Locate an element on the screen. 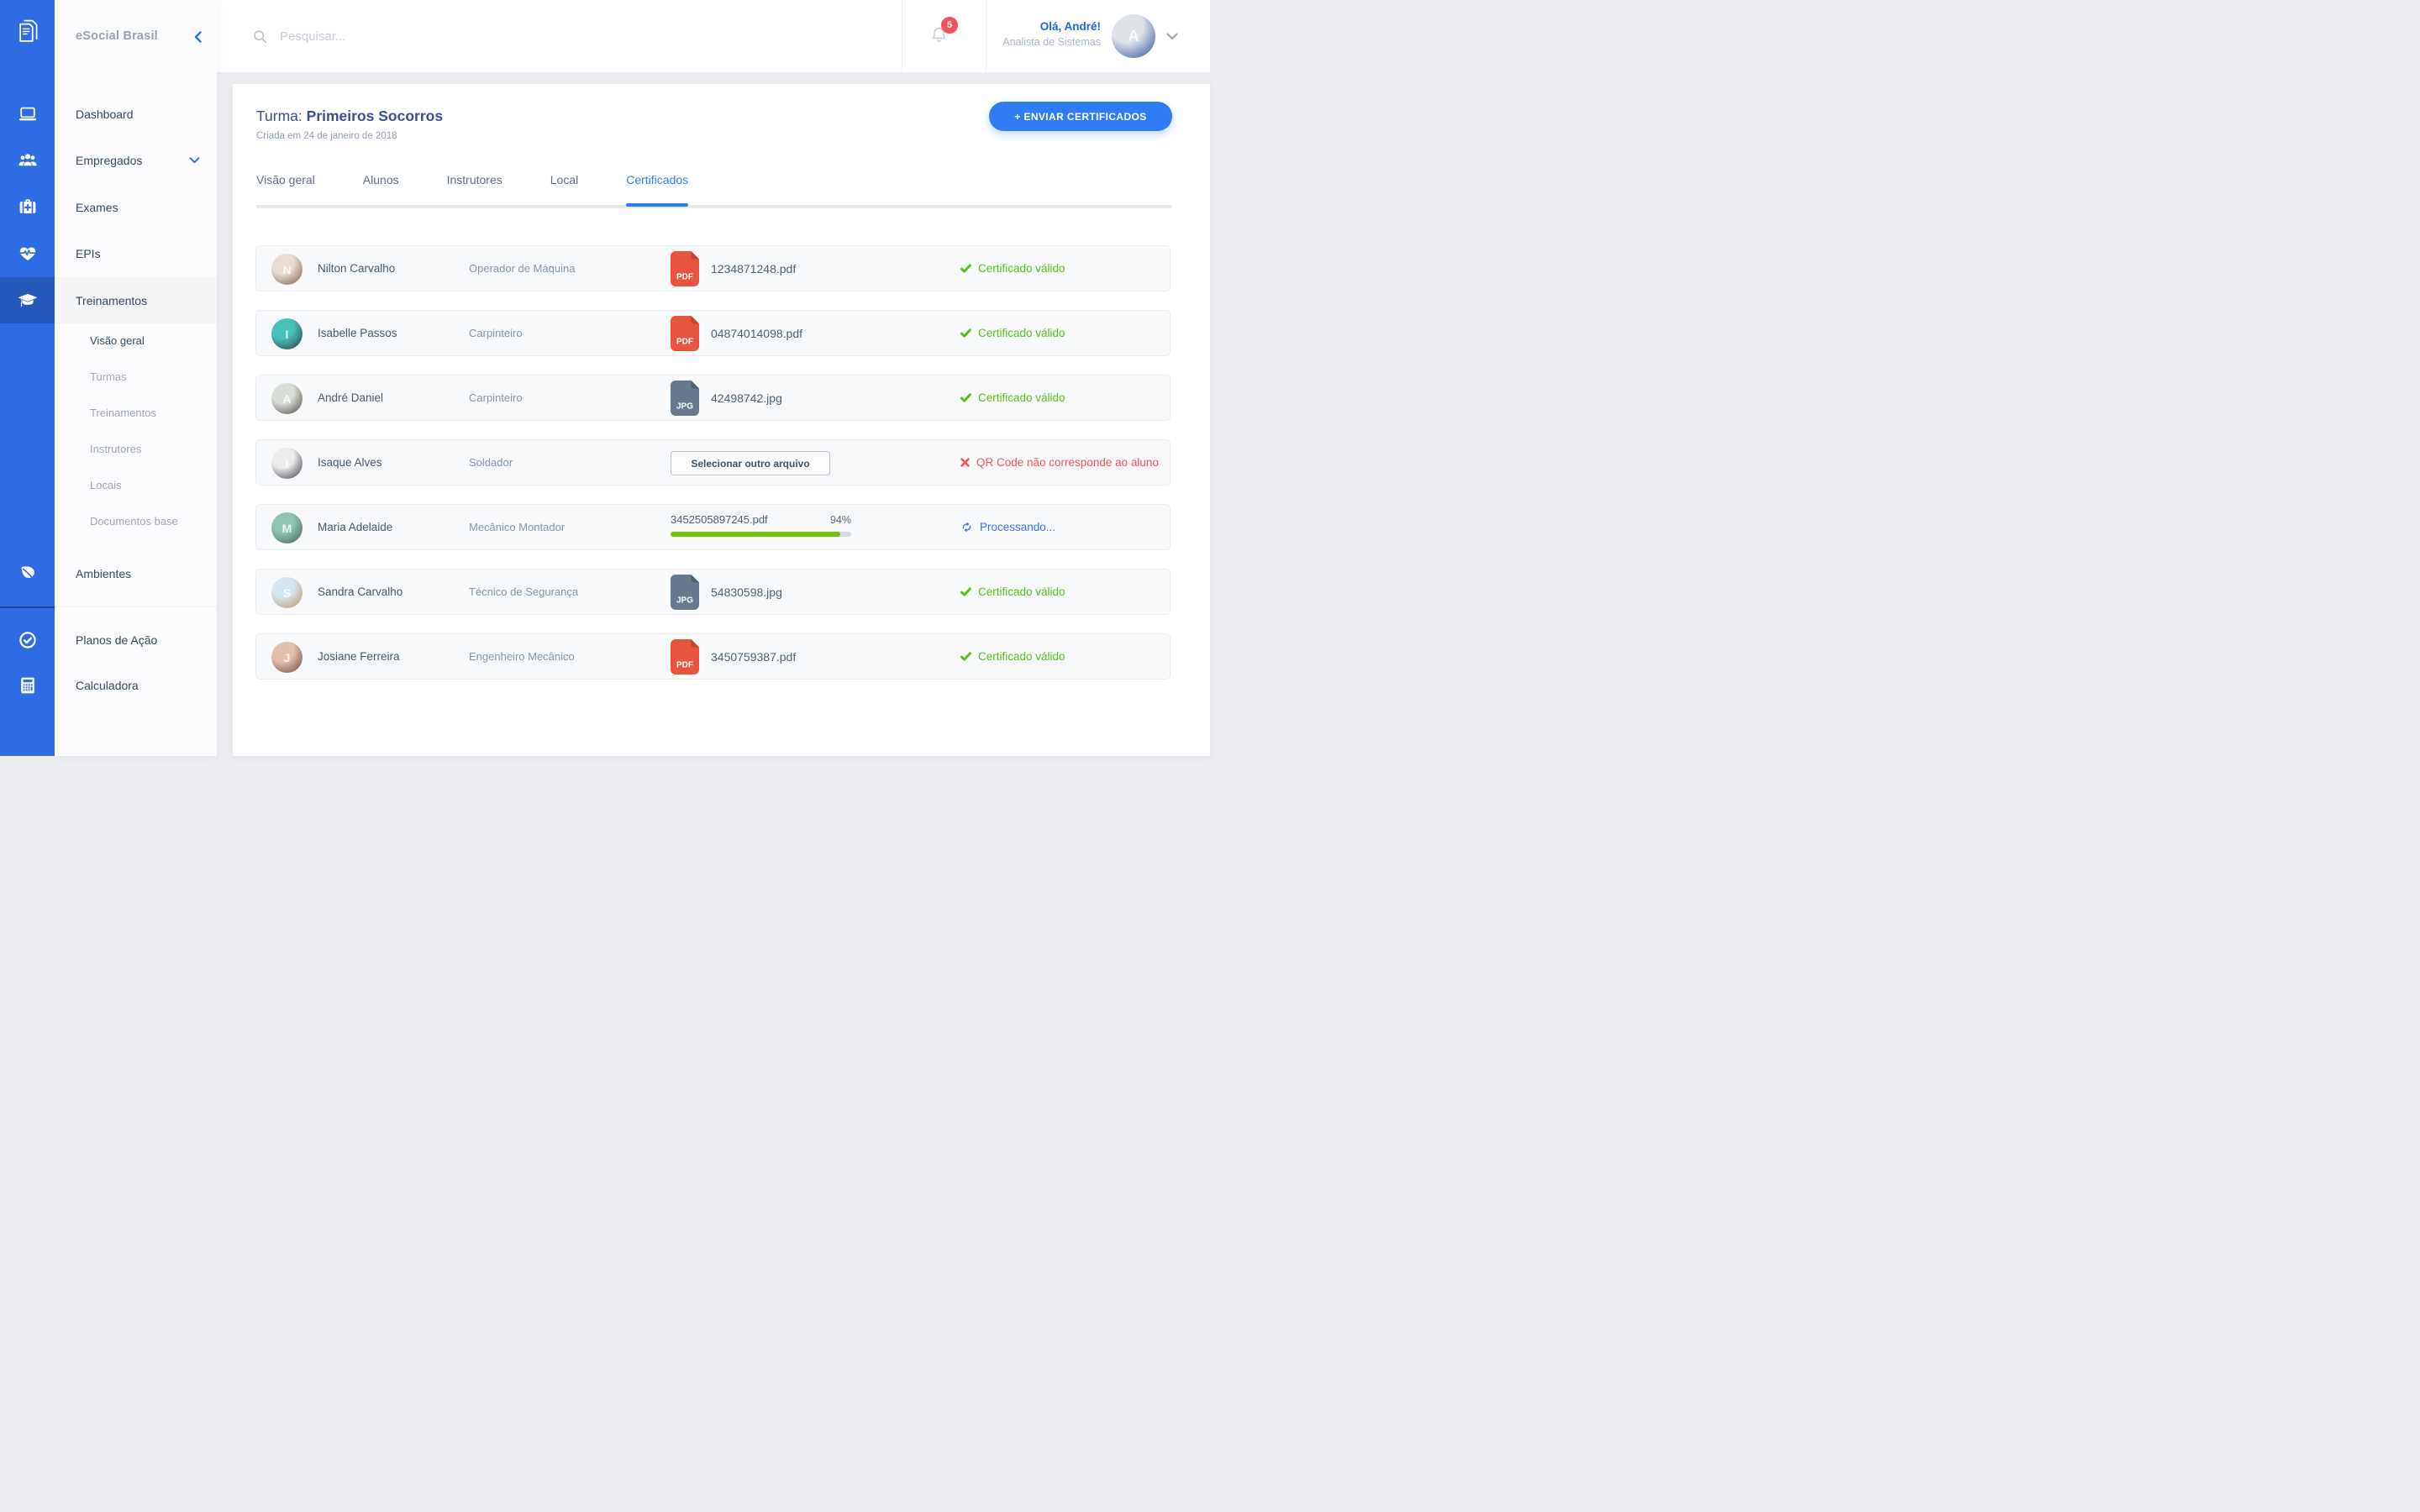 The image size is (2420, 1512). avatar: N is located at coordinates (286, 269).